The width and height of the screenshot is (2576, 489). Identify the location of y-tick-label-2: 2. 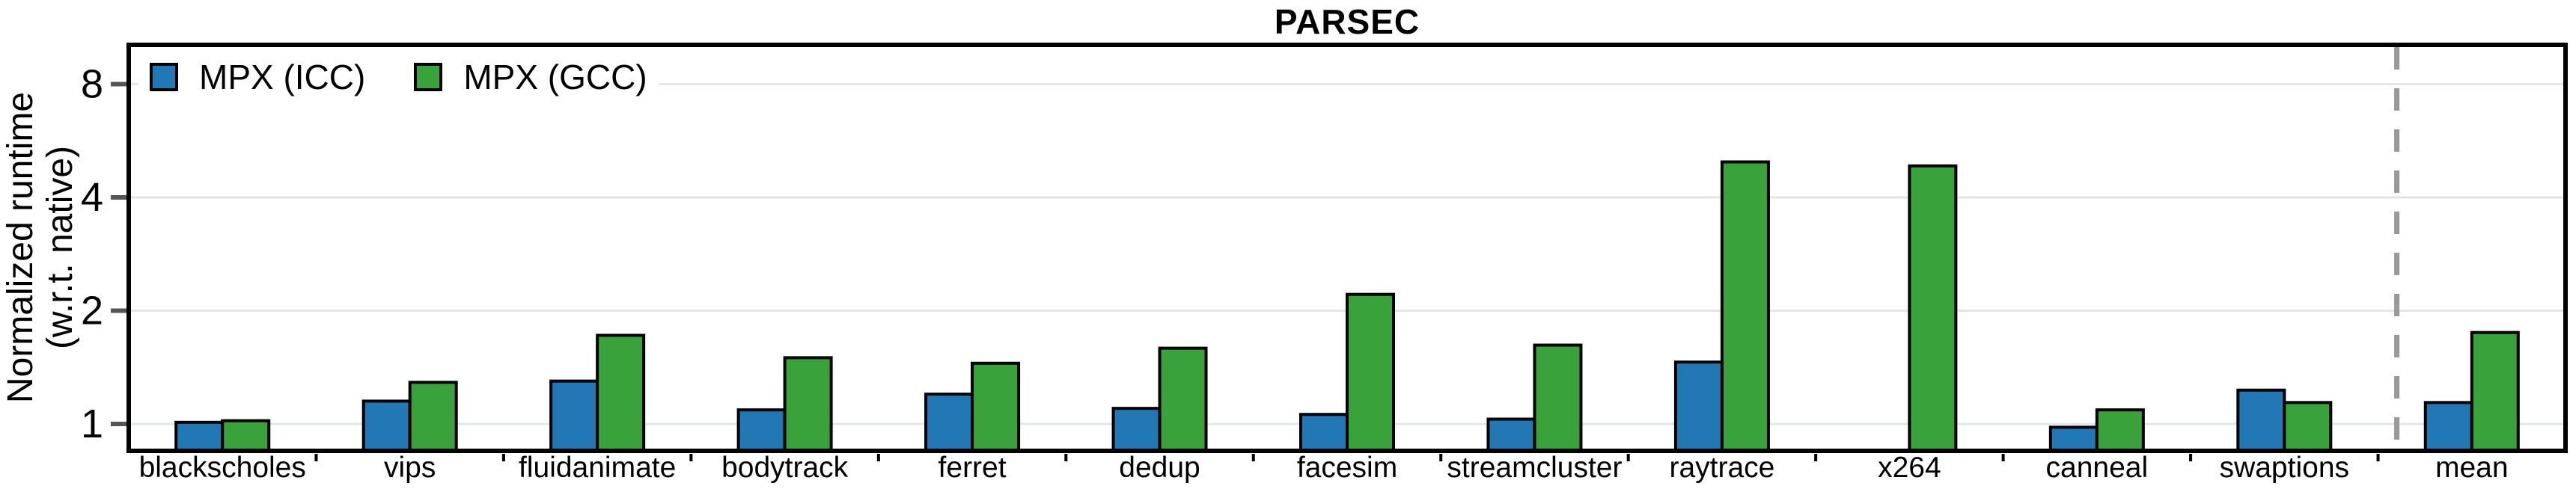
(92, 311).